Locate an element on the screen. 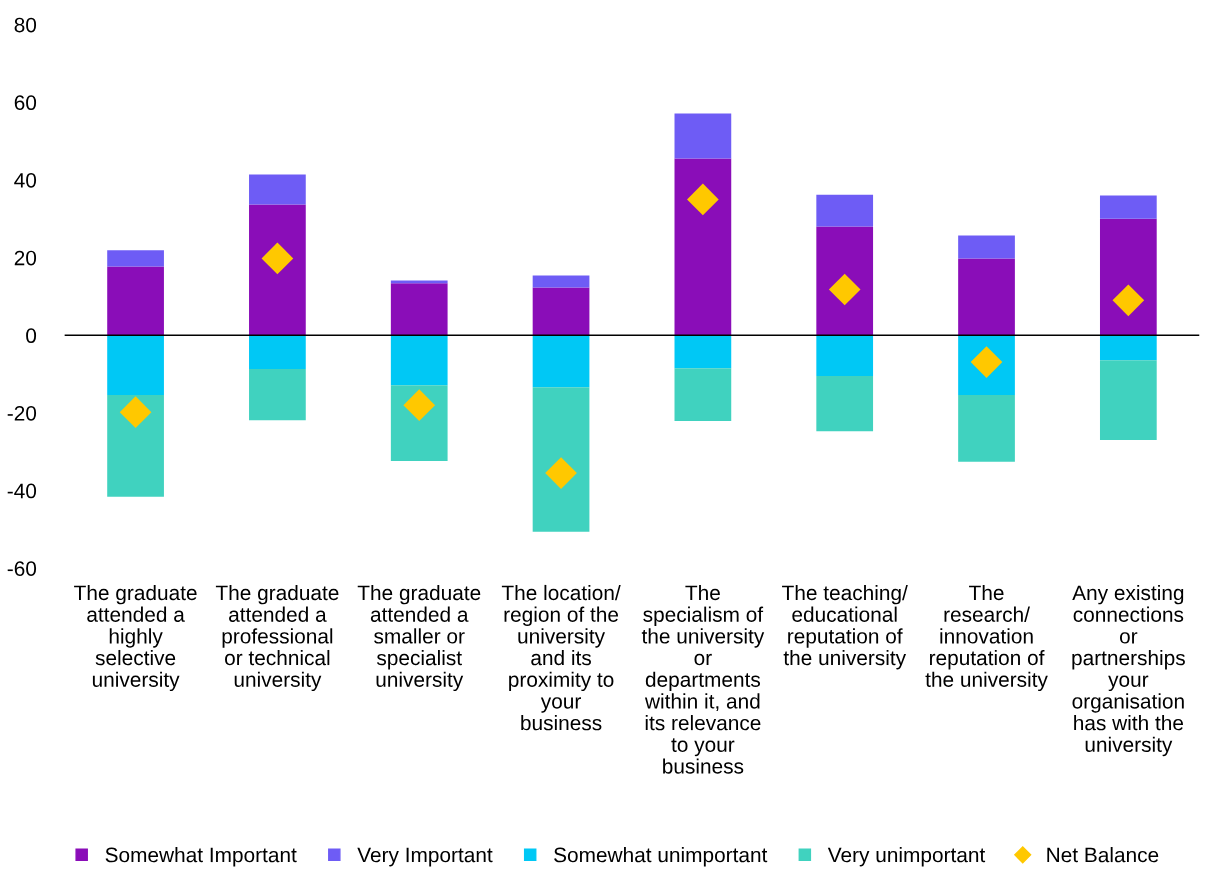 The height and width of the screenshot is (881, 1220). x-tick-label: The location/ region of the university and its proximity to your business is located at coordinates (561, 657).